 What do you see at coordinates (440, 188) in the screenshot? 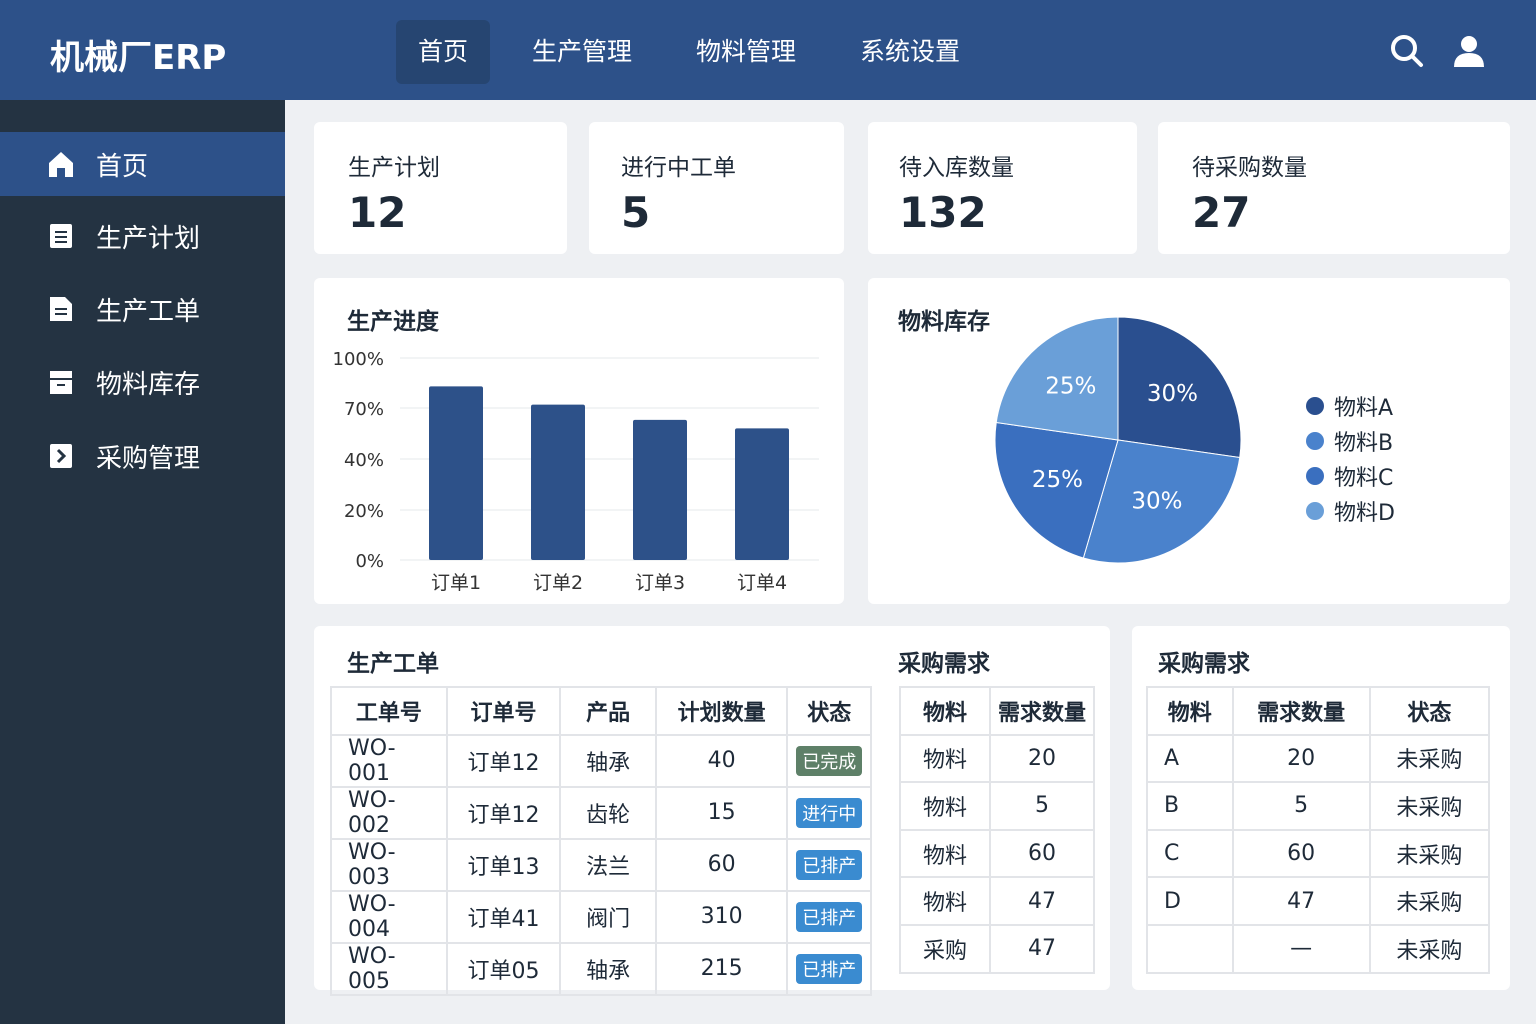
I see `stat-card-plan: 生产计划 12` at bounding box center [440, 188].